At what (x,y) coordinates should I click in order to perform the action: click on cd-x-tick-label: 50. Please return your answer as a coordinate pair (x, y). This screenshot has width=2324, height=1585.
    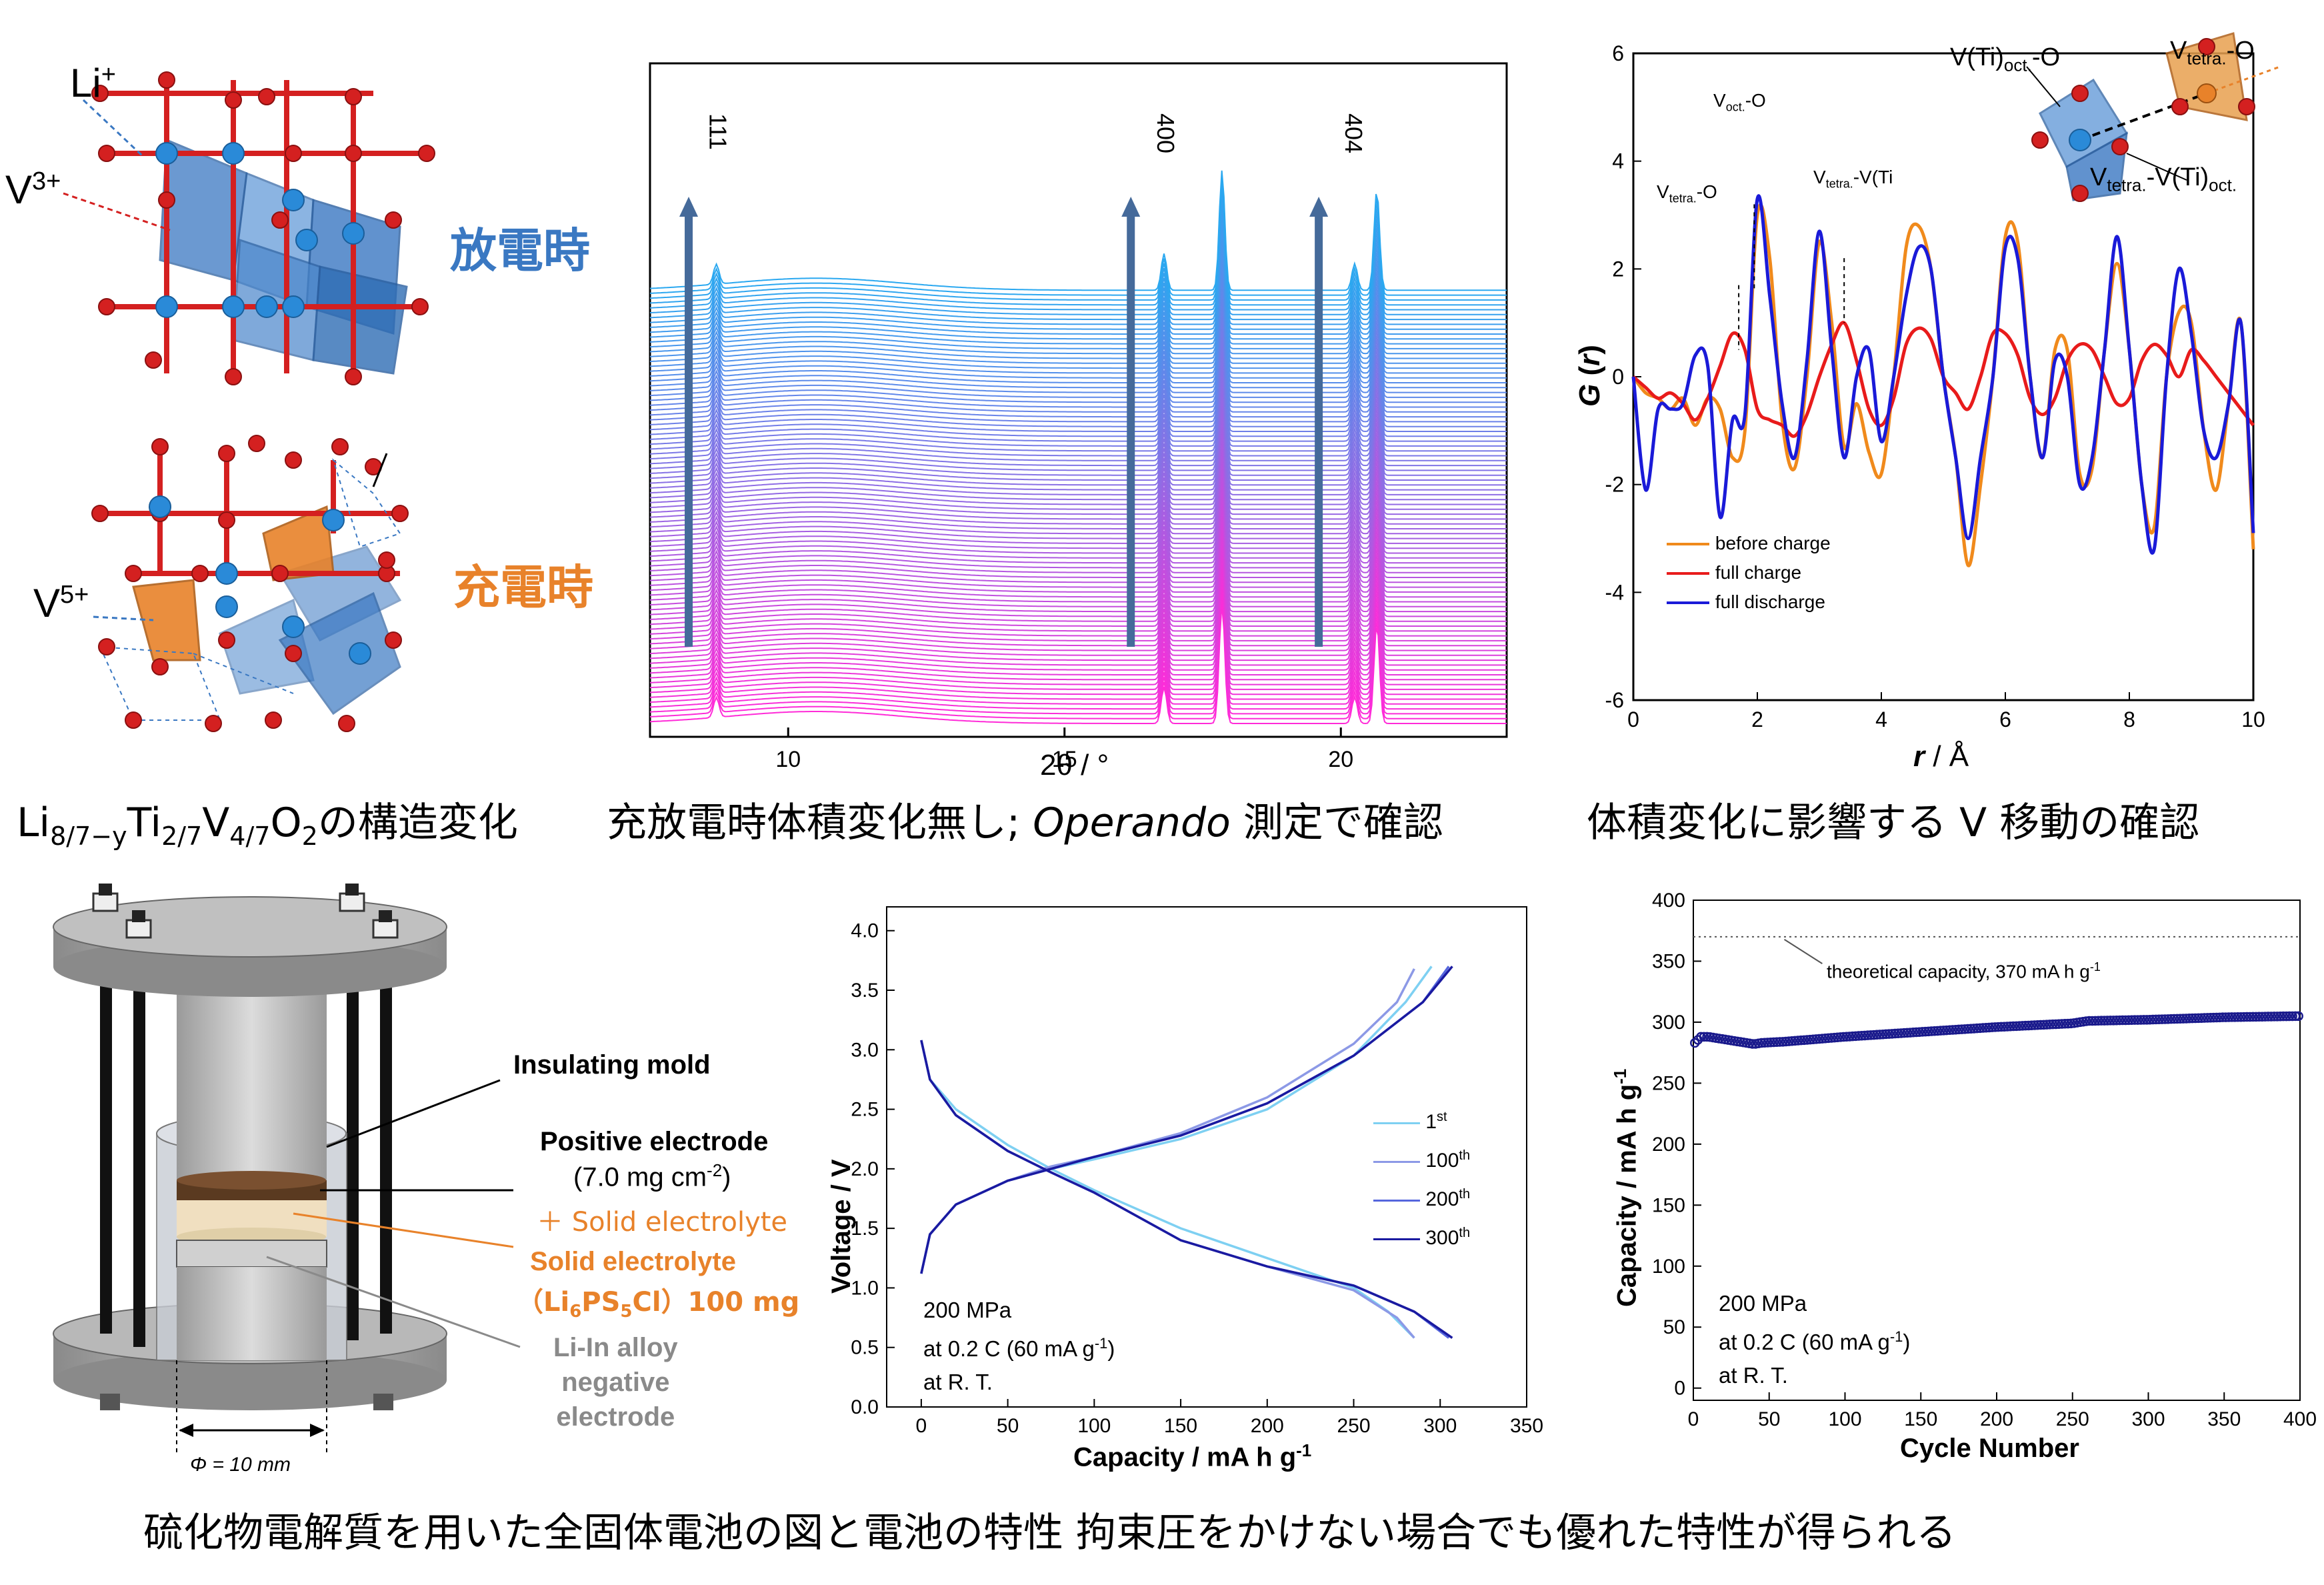
    Looking at the image, I should click on (1008, 1426).